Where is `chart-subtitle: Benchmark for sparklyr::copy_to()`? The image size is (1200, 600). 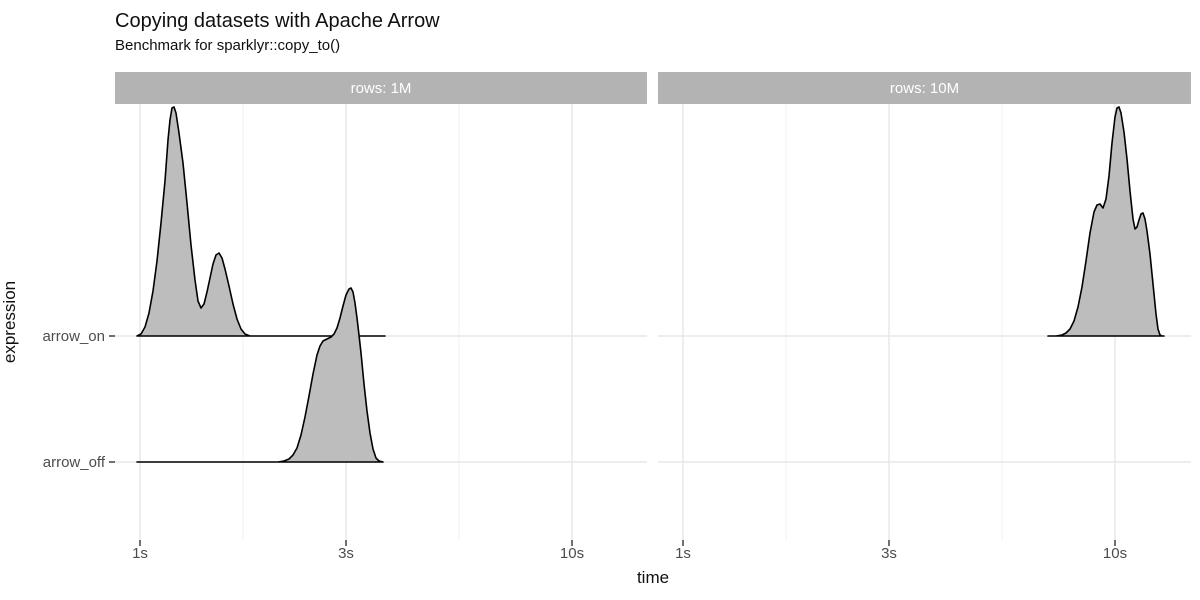
chart-subtitle: Benchmark for sparklyr::copy_to() is located at coordinates (228, 45).